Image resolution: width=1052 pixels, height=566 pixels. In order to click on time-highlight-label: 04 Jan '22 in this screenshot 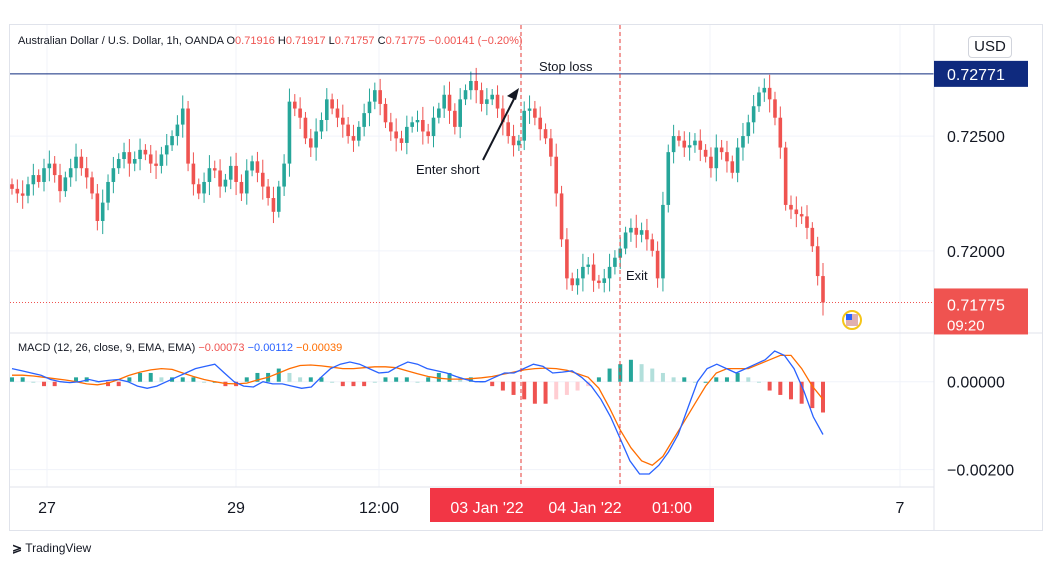, I will do `click(584, 508)`.